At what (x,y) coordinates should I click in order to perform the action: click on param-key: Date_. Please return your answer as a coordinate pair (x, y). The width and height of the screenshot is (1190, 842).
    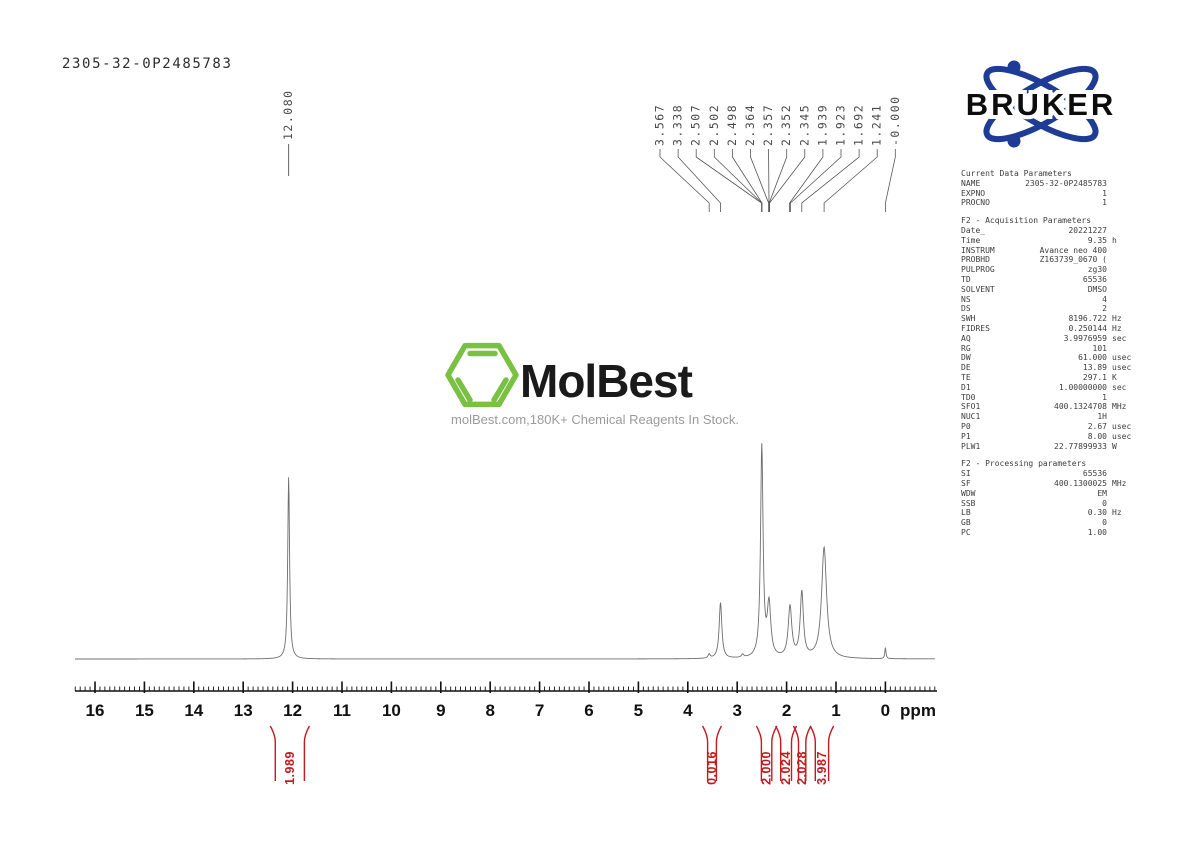
    Looking at the image, I should click on (973, 230).